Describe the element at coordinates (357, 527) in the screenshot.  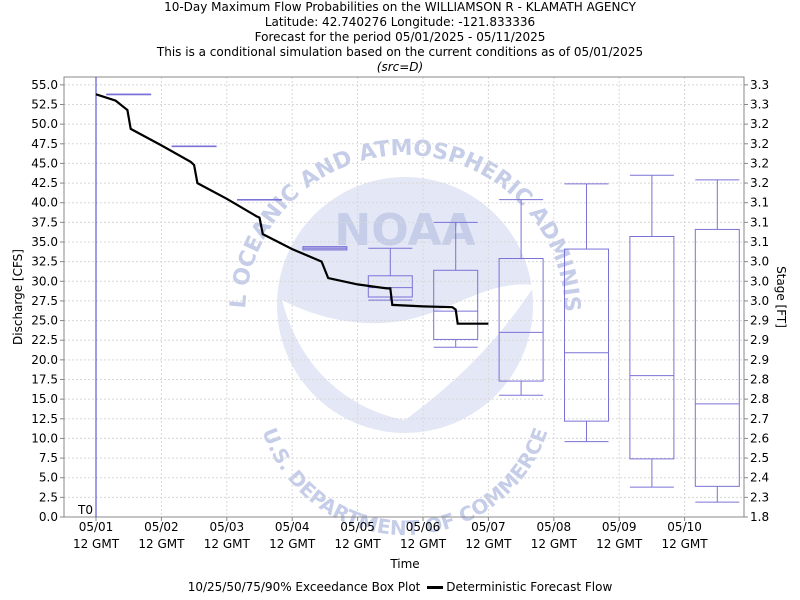
I see `x-tick-date: 05/05` at that location.